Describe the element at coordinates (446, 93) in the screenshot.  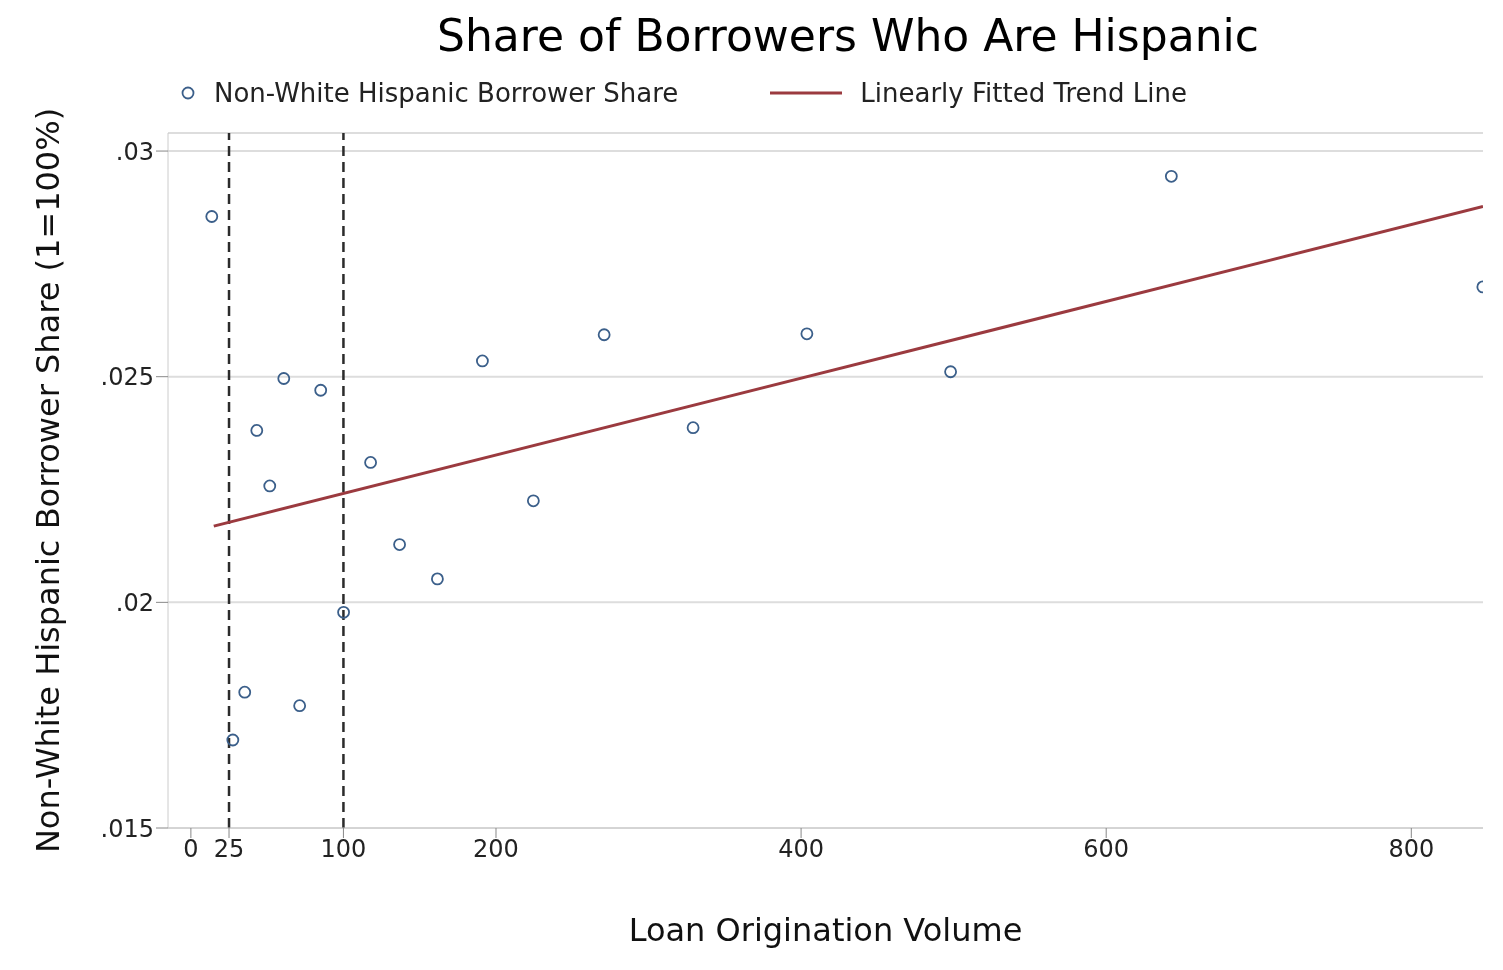
I see `legend-label: Non-White Hispanic Borrower Share` at that location.